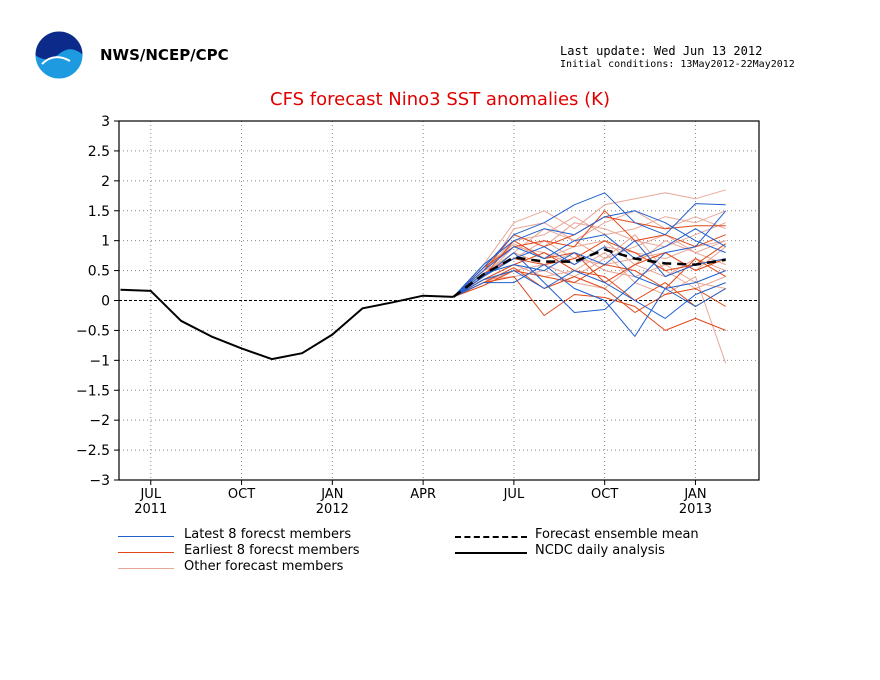 This screenshot has width=880, height=680. I want to click on last-update-text: Last update: Wed Jun 13 2012, so click(661, 51).